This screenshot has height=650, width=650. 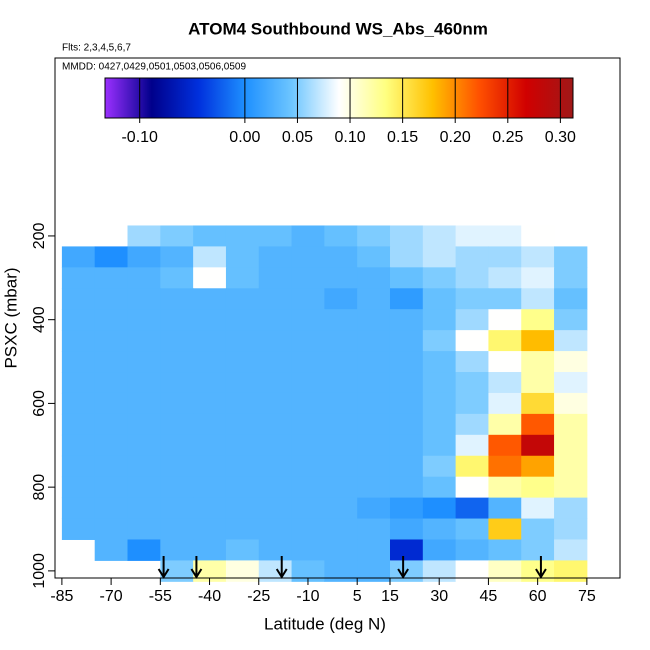 What do you see at coordinates (455, 137) in the screenshot?
I see `colorbar-tick-label: 0.20` at bounding box center [455, 137].